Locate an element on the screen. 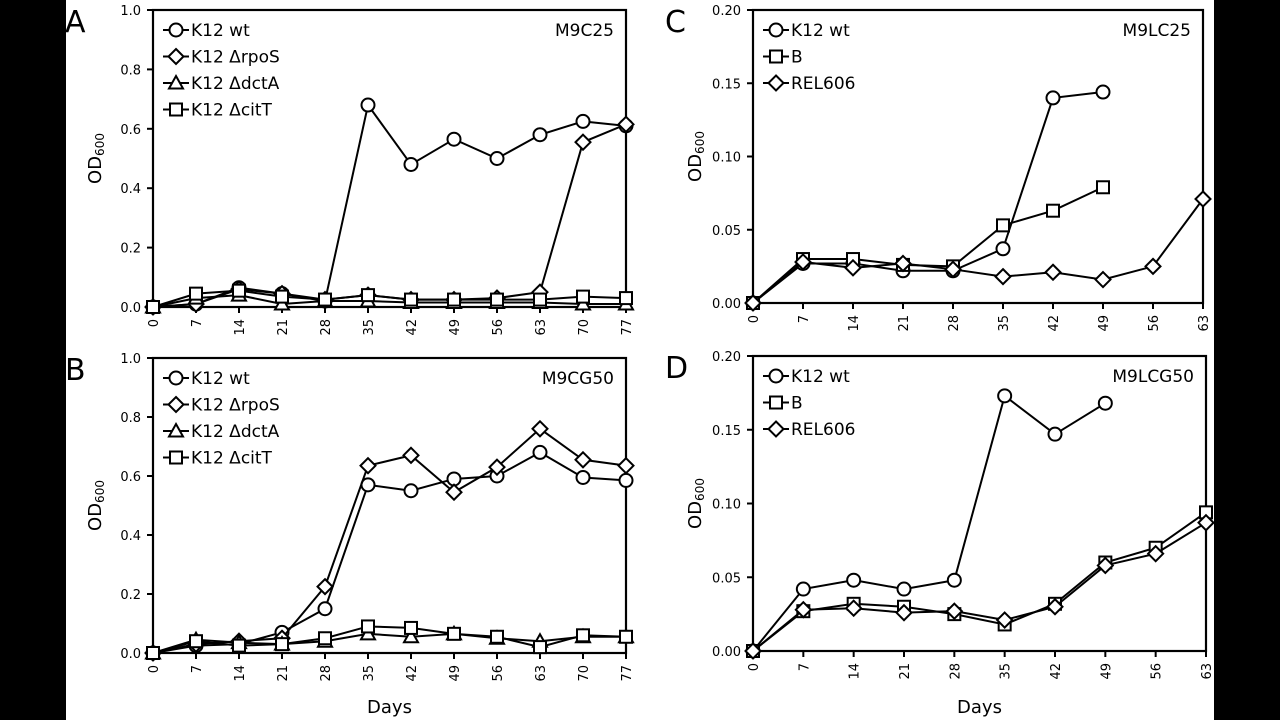 The width and height of the screenshot is (1280, 720). condition-label: M9LC25 is located at coordinates (1157, 31).